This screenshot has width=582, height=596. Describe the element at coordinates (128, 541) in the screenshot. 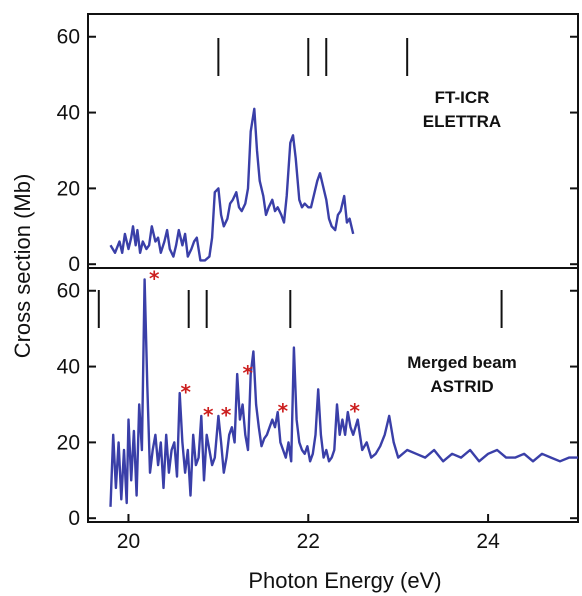

I see `x-tick-label: 20` at that location.